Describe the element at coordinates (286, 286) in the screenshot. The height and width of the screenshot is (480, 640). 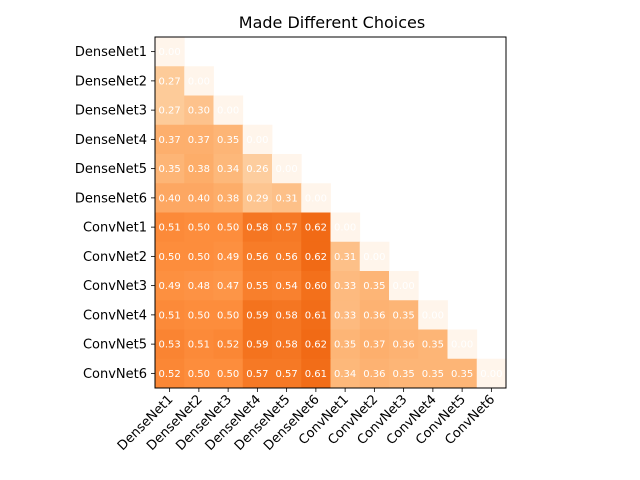
I see `cell-value-label: 0.54` at that location.